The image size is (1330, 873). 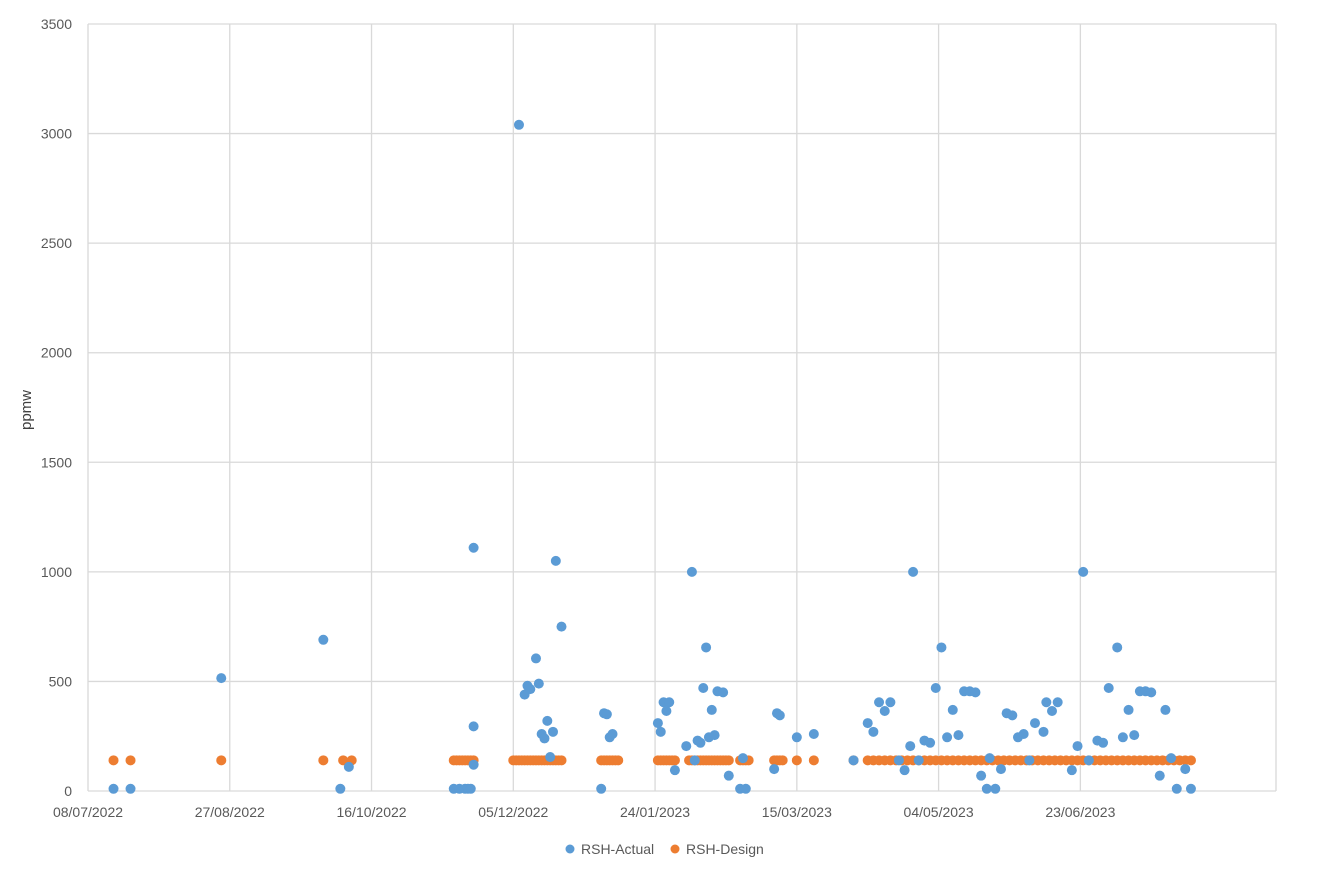 I want to click on x-tick-label: 15/03/2023, so click(x=797, y=812).